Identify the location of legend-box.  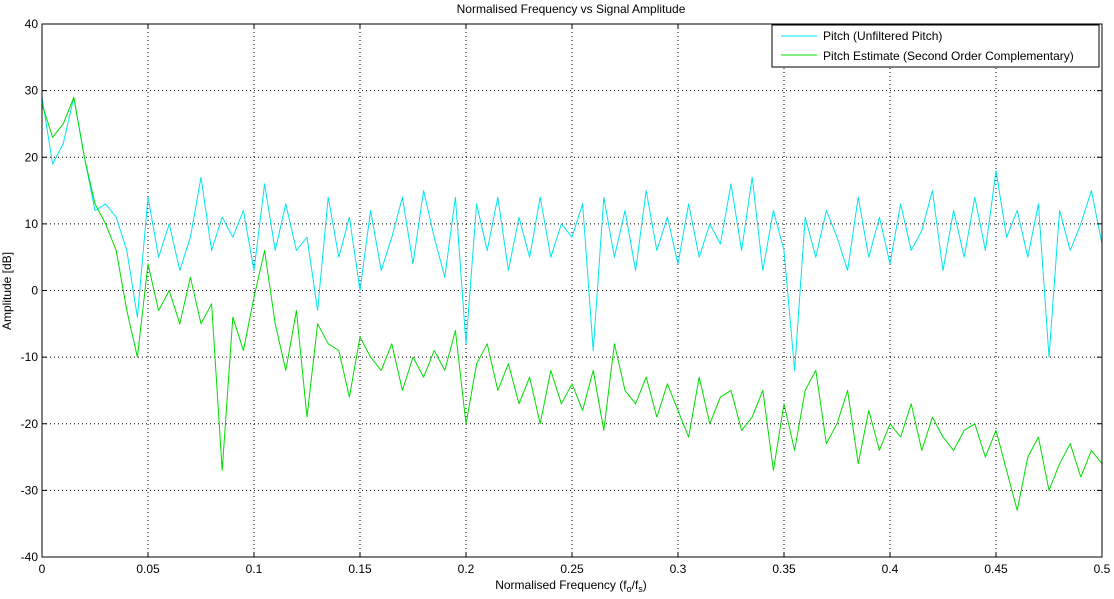
(935, 46).